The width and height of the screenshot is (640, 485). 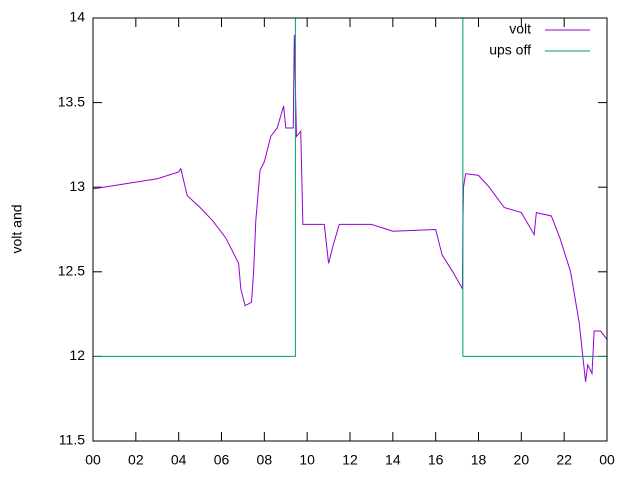 I want to click on legend-label: ups off, so click(x=510, y=50).